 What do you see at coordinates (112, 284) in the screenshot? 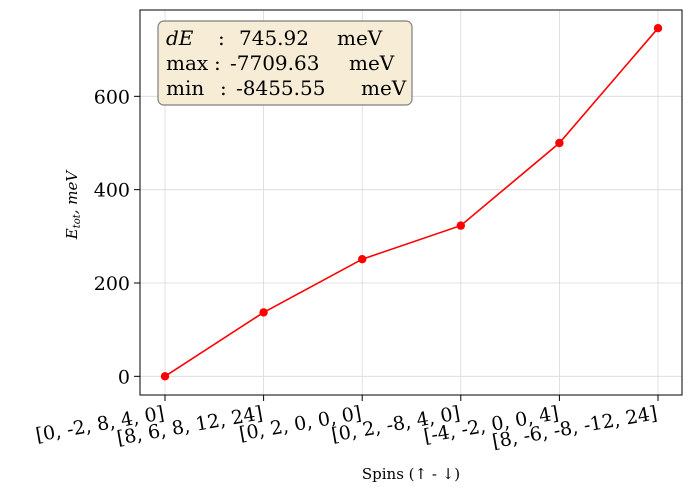
I see `y-tick-label: 200` at bounding box center [112, 284].